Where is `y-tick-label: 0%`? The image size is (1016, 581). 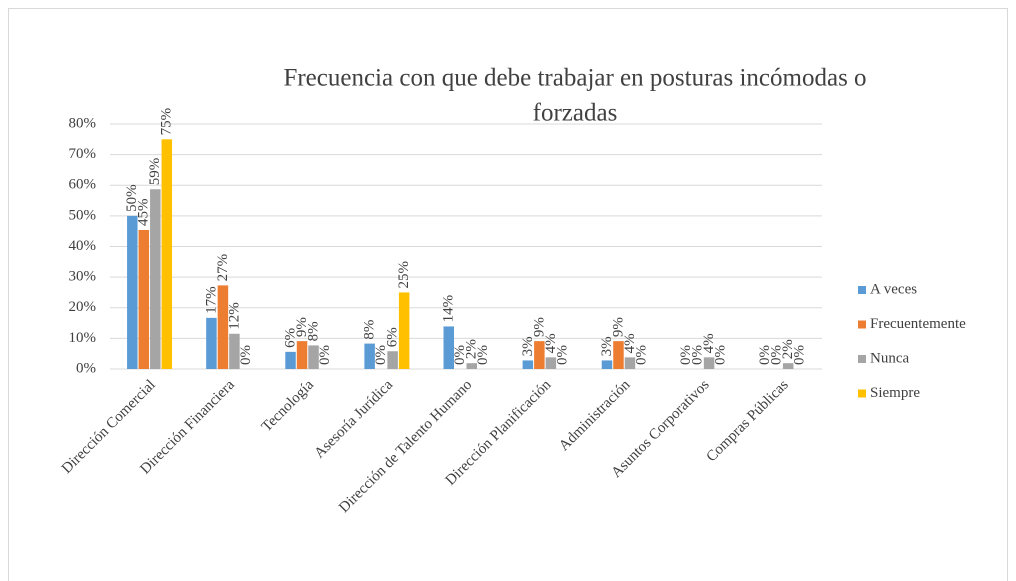
y-tick-label: 0% is located at coordinates (86, 368).